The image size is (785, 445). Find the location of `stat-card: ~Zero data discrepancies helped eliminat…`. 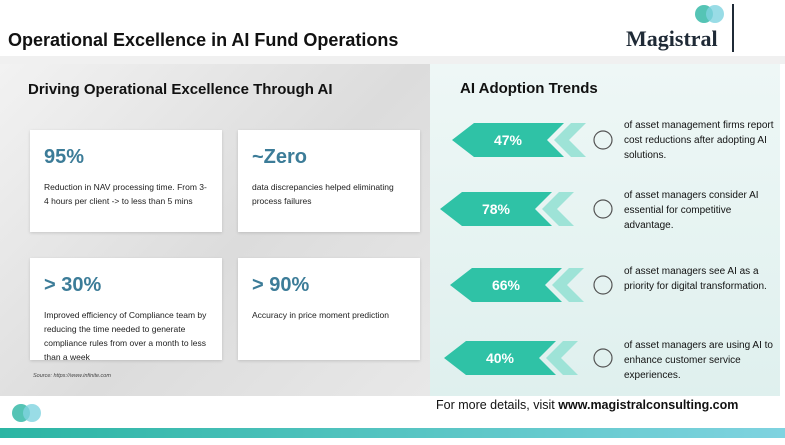

stat-card: ~Zero data discrepancies helped eliminat… is located at coordinates (329, 181).